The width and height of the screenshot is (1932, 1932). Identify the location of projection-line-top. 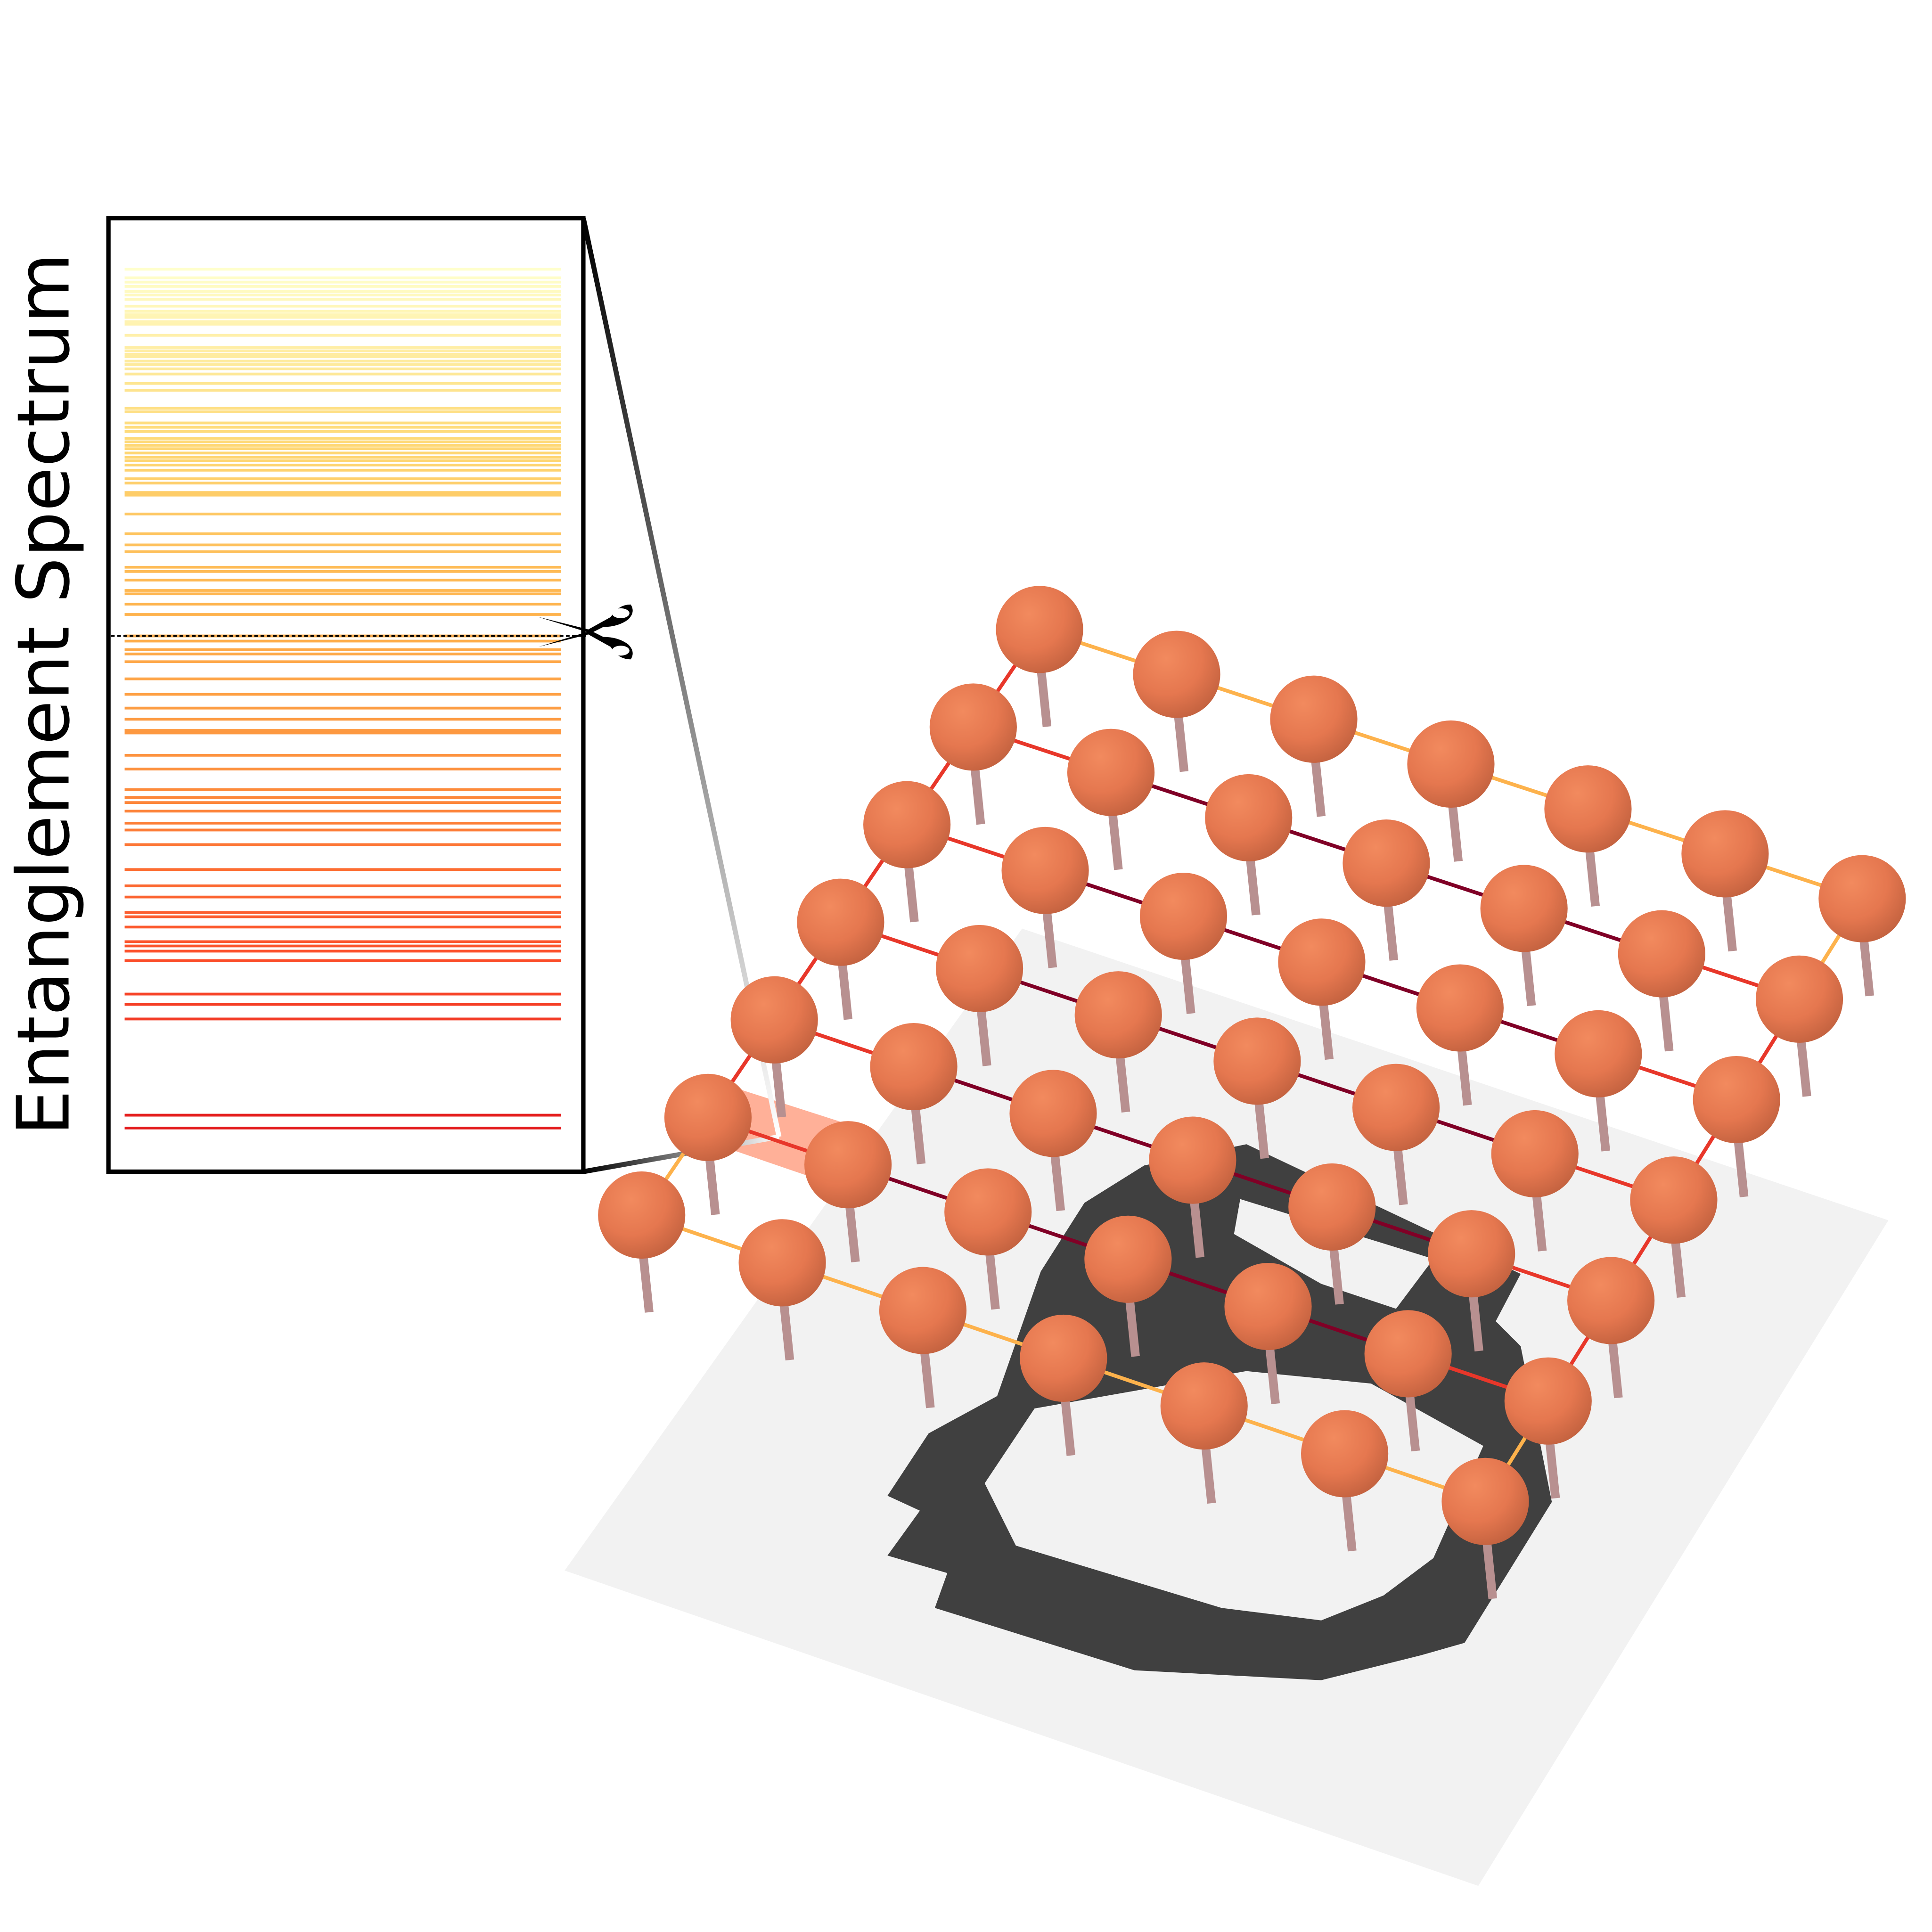
(681, 677).